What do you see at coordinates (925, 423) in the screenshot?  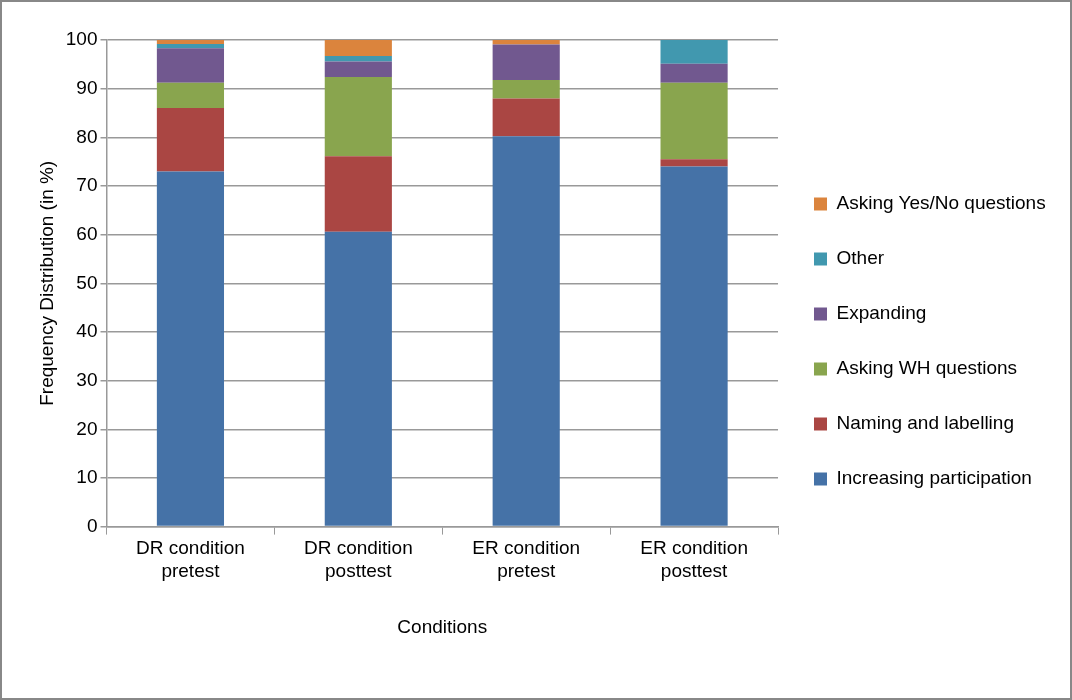 I see `legend-label: Naming and labelling` at bounding box center [925, 423].